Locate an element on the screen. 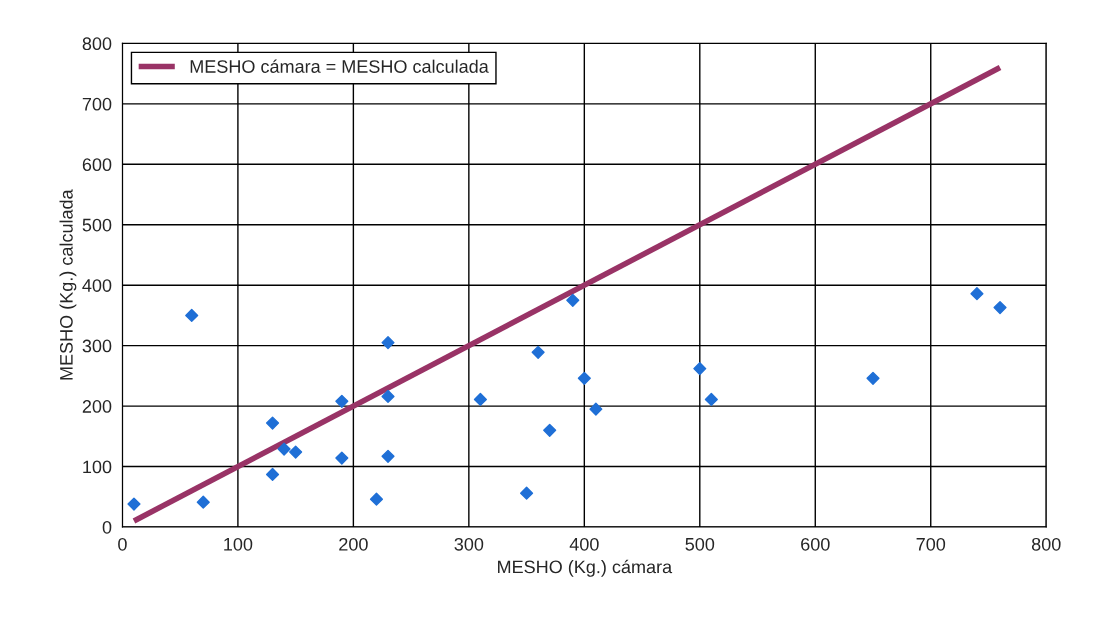 The width and height of the screenshot is (1113, 620). x-tick-label: 0 is located at coordinates (122, 544).